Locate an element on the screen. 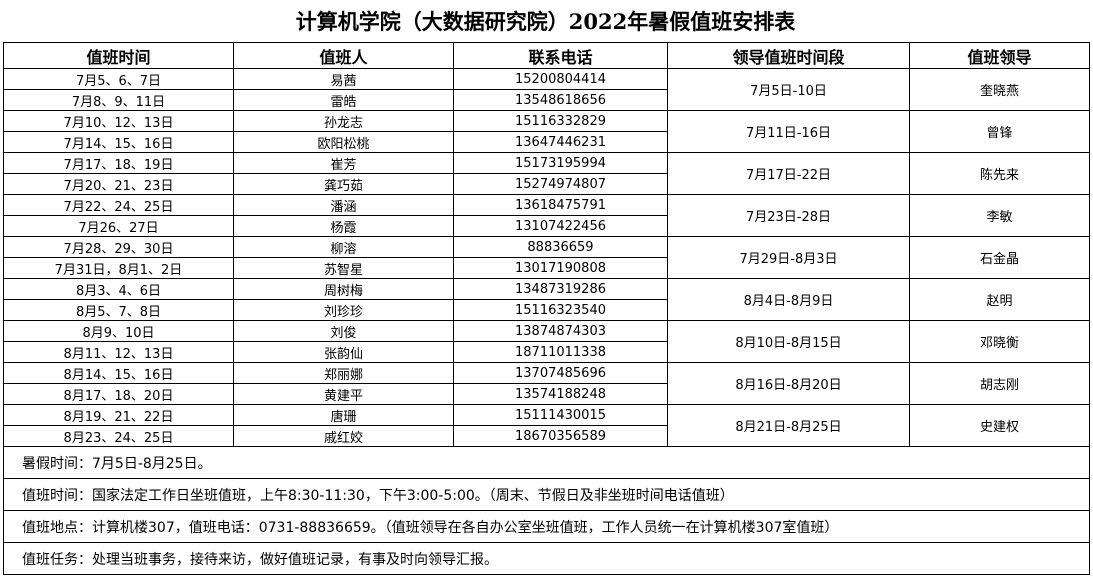 The image size is (1093, 579). row: 值班时间 值班人 联系电话 领导值班时间段 值班领导 is located at coordinates (546, 55).